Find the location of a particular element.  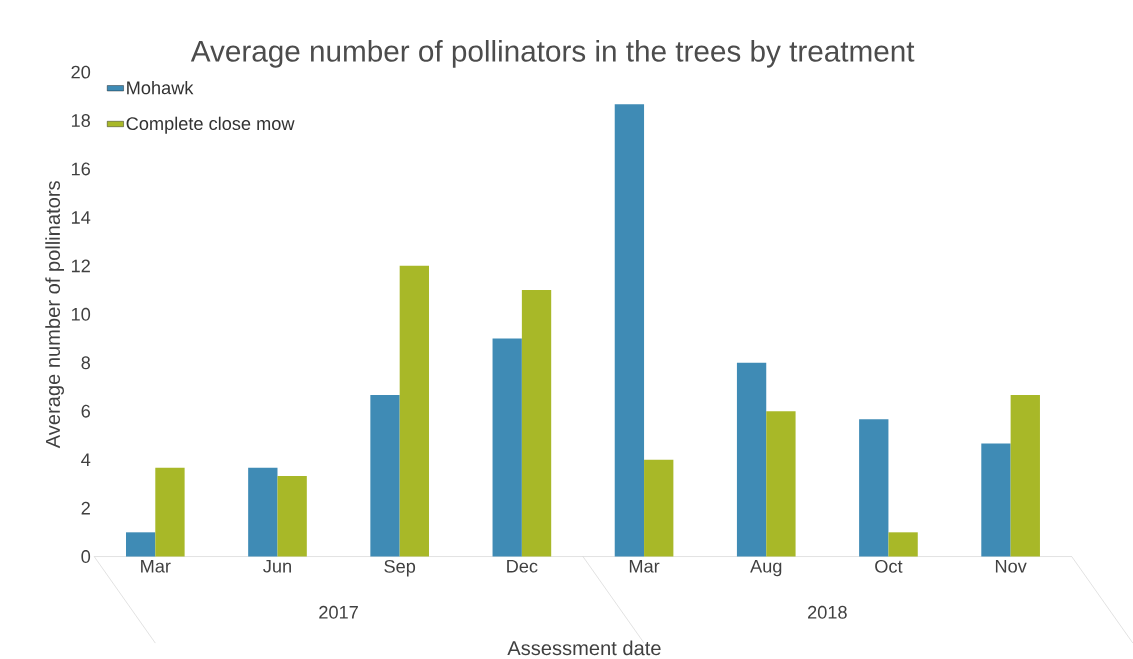

y-axis-title: Average number of pollinators is located at coordinates (55, 314).